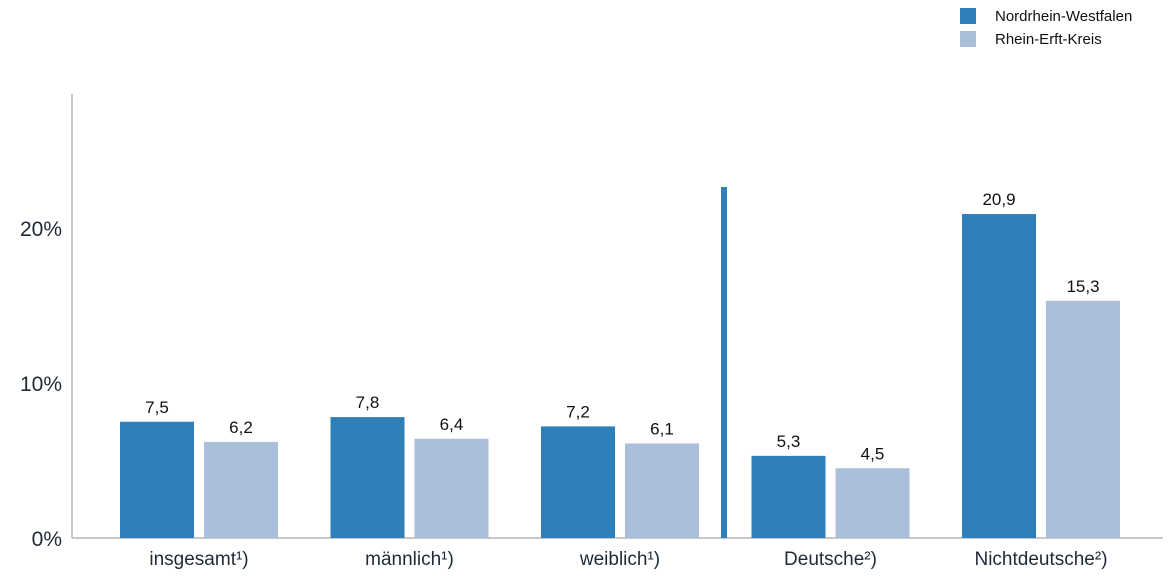 The height and width of the screenshot is (576, 1173). What do you see at coordinates (368, 402) in the screenshot?
I see `data-label: 7,8` at bounding box center [368, 402].